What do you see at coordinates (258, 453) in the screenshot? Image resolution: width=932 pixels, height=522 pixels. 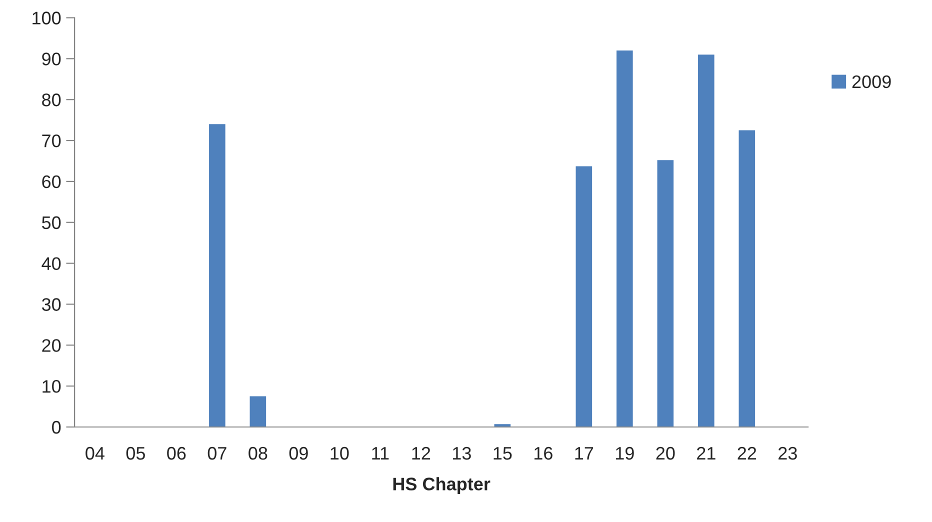 I see `x-tick-label: 08` at bounding box center [258, 453].